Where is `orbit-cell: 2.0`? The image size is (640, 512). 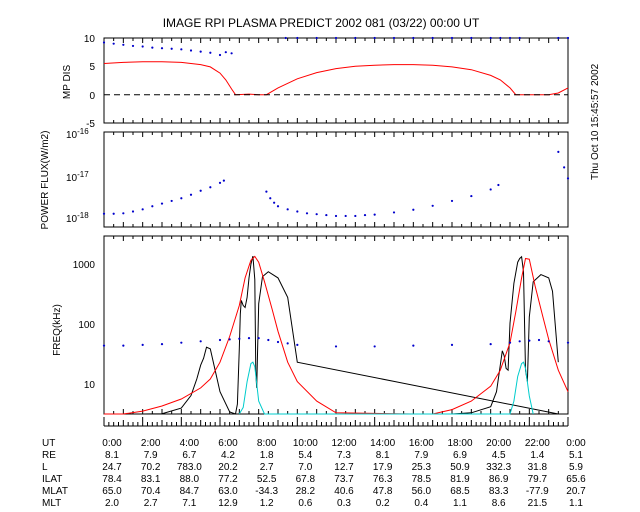 orbit-cell: 2.0 is located at coordinates (112, 503).